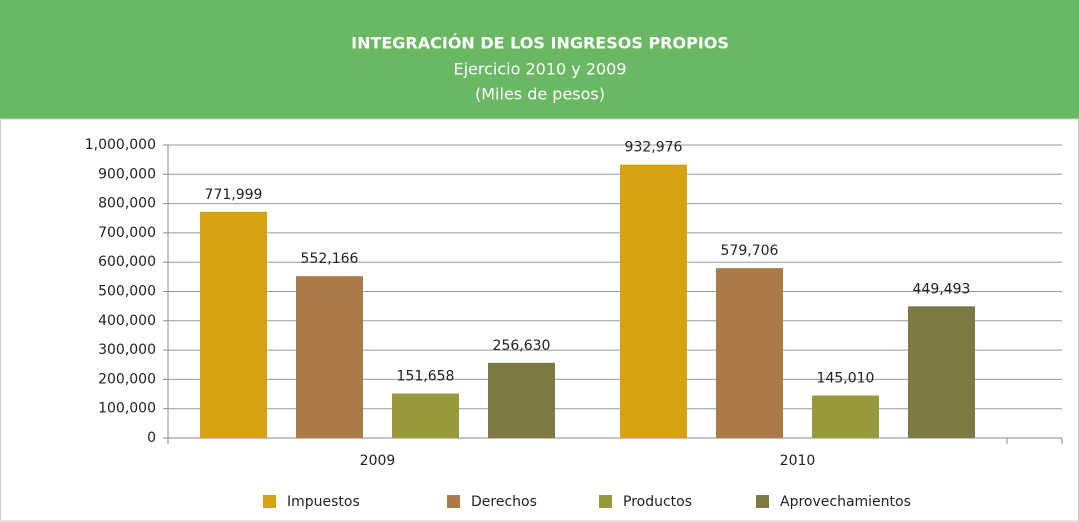 The height and width of the screenshot is (522, 1079). Describe the element at coordinates (750, 251) in the screenshot. I see `value-label: 579,706` at that location.